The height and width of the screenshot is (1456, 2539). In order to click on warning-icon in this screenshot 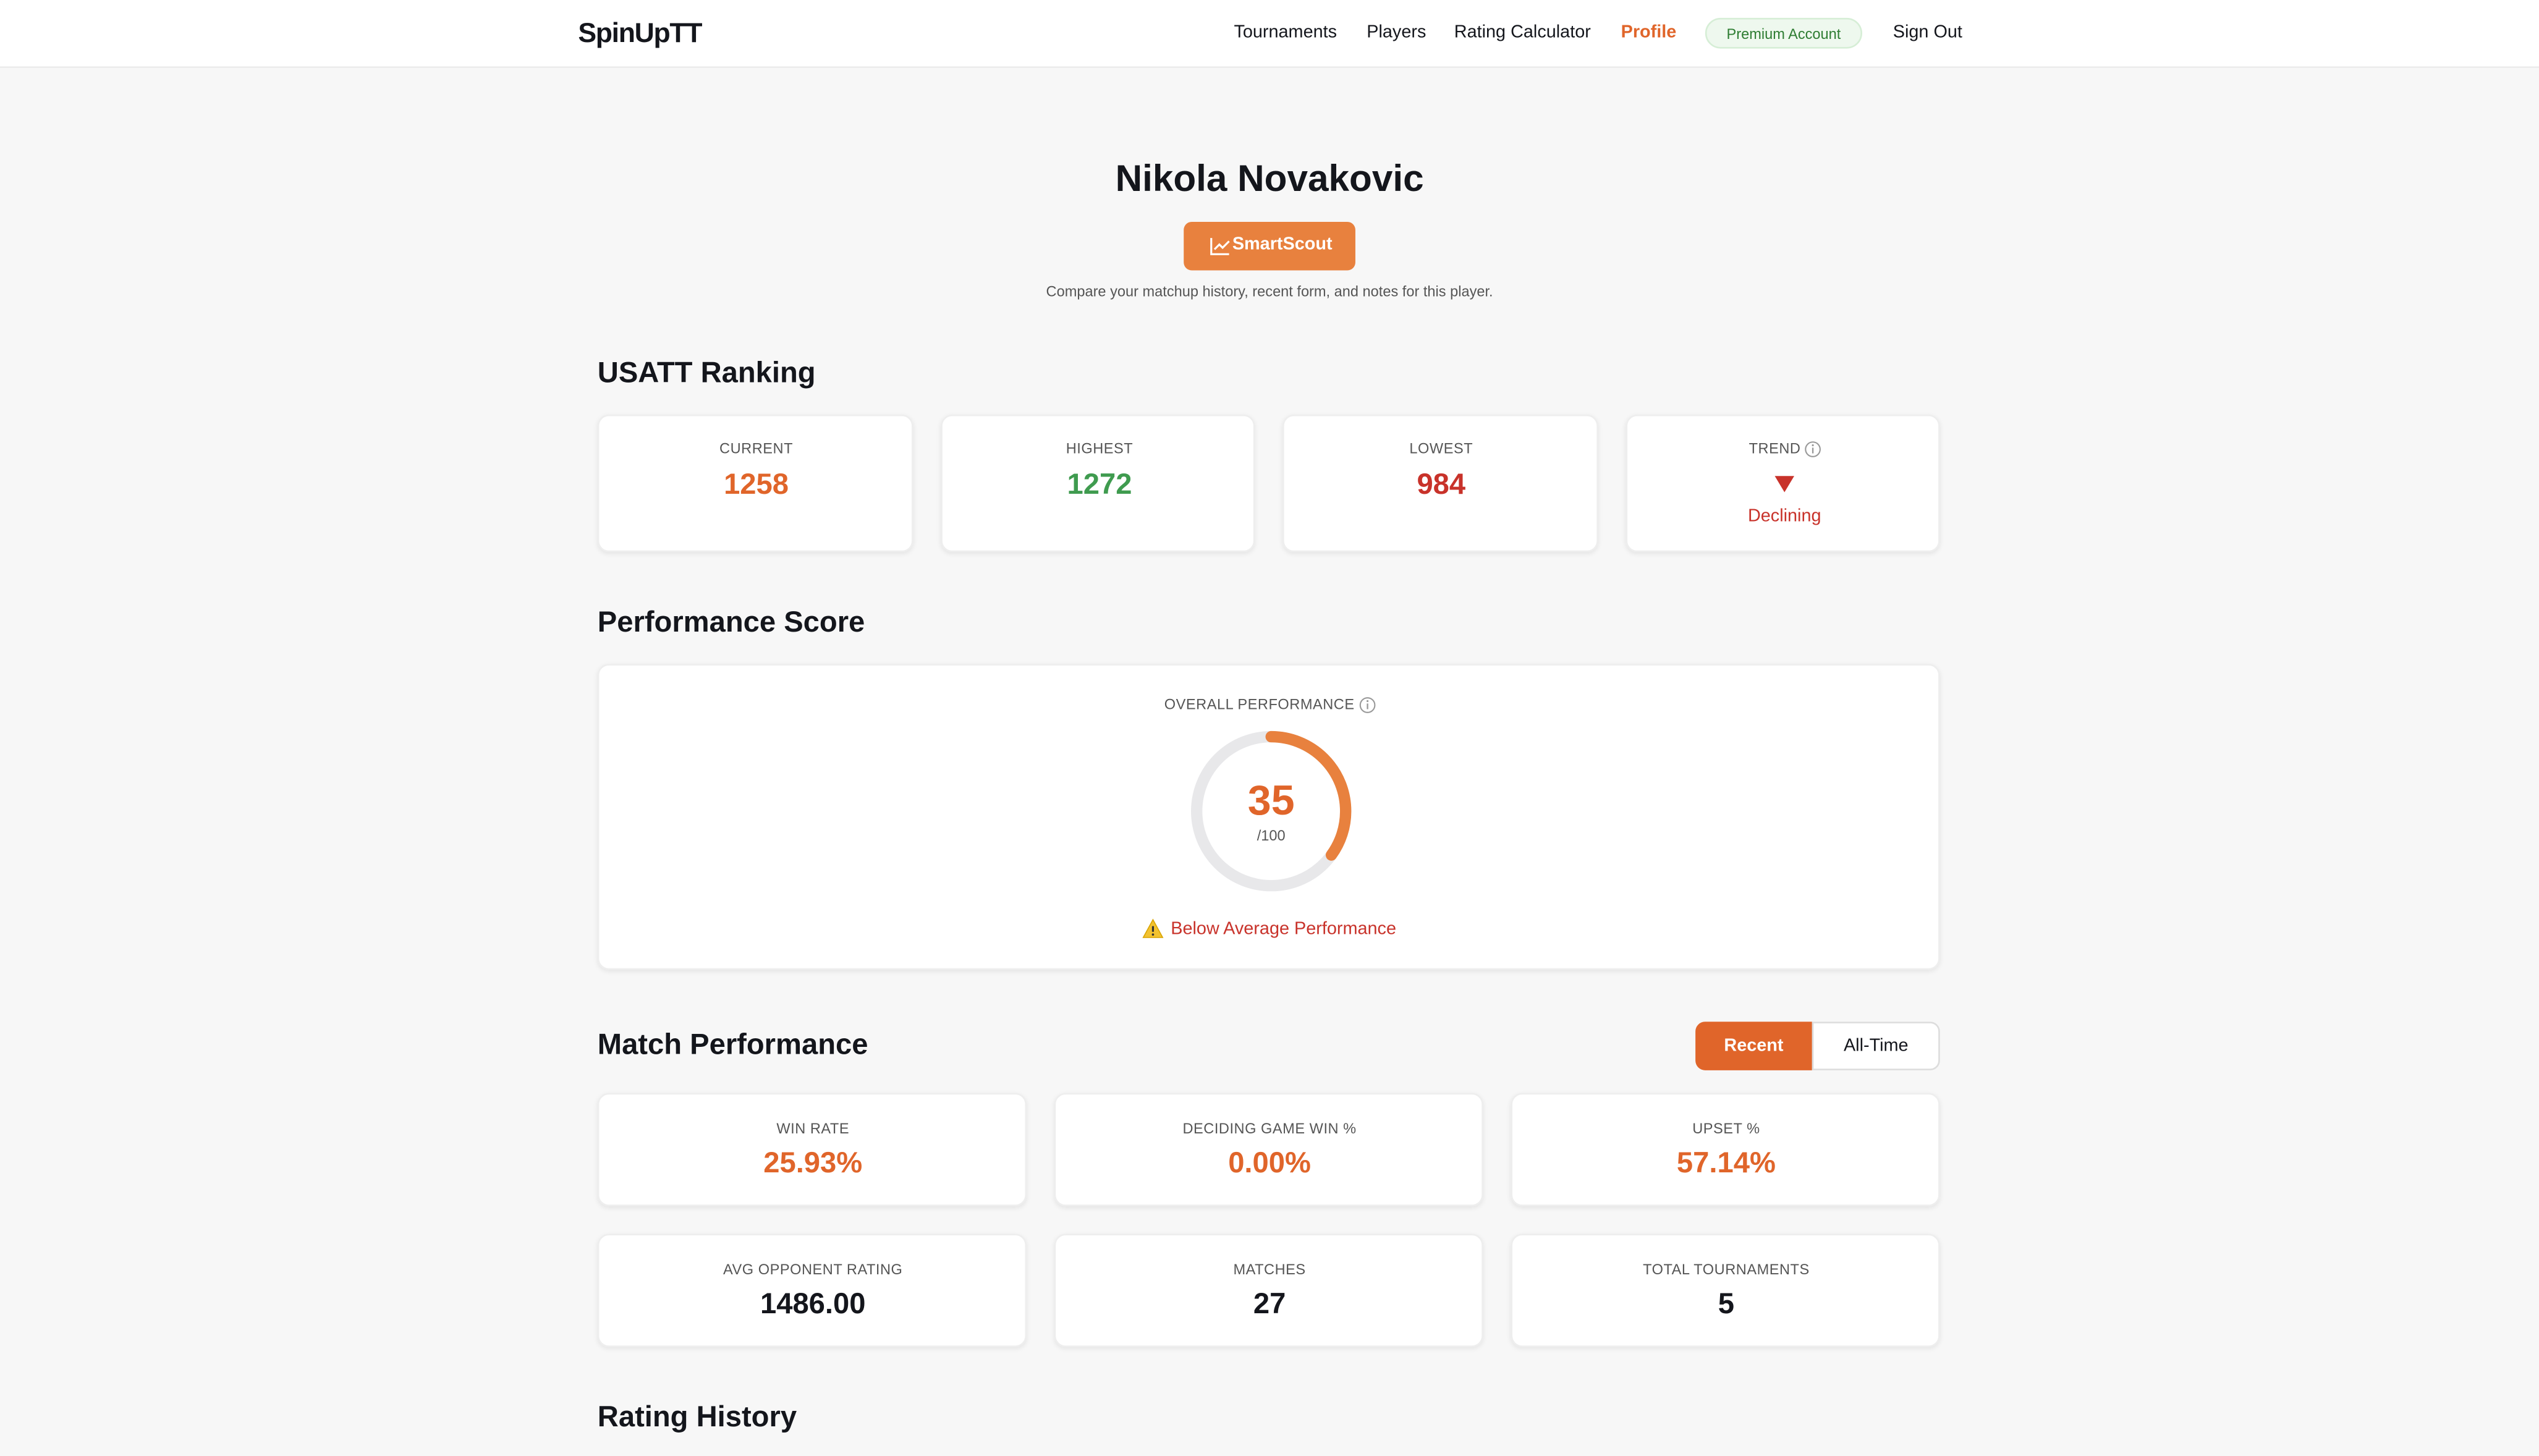, I will do `click(1153, 928)`.